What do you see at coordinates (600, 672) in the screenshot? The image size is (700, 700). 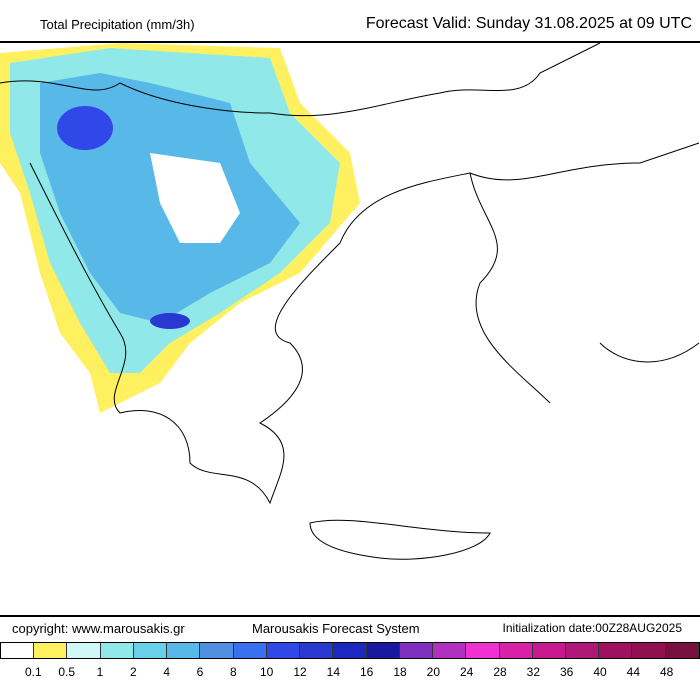 I see `legend-label: 40` at bounding box center [600, 672].